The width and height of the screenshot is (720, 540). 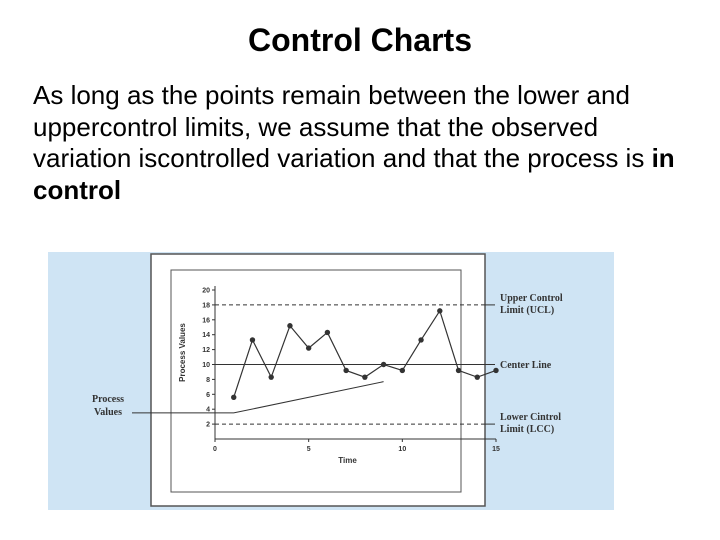 I want to click on y-tick-label: 12, so click(x=206, y=350).